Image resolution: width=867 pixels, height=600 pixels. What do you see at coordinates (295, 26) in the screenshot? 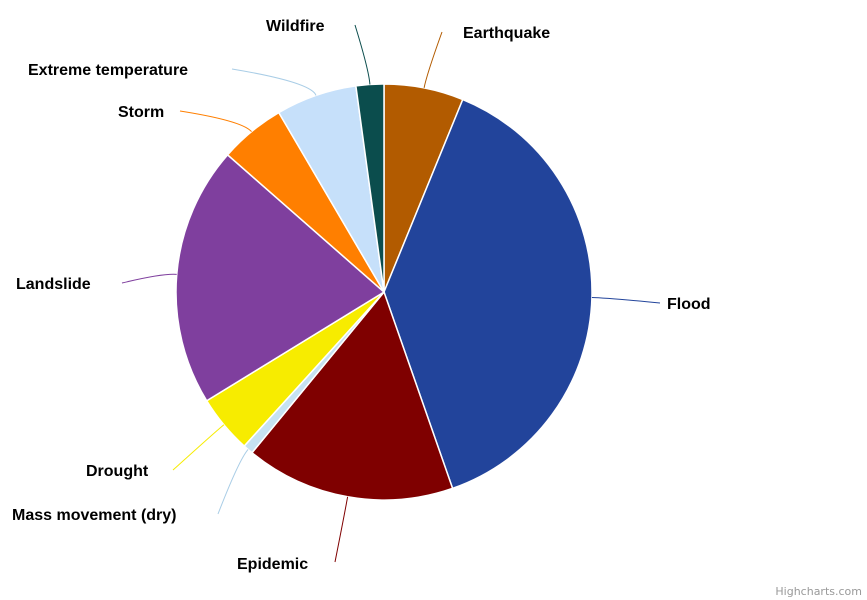
I see `label-wildfire: Wildfire` at bounding box center [295, 26].